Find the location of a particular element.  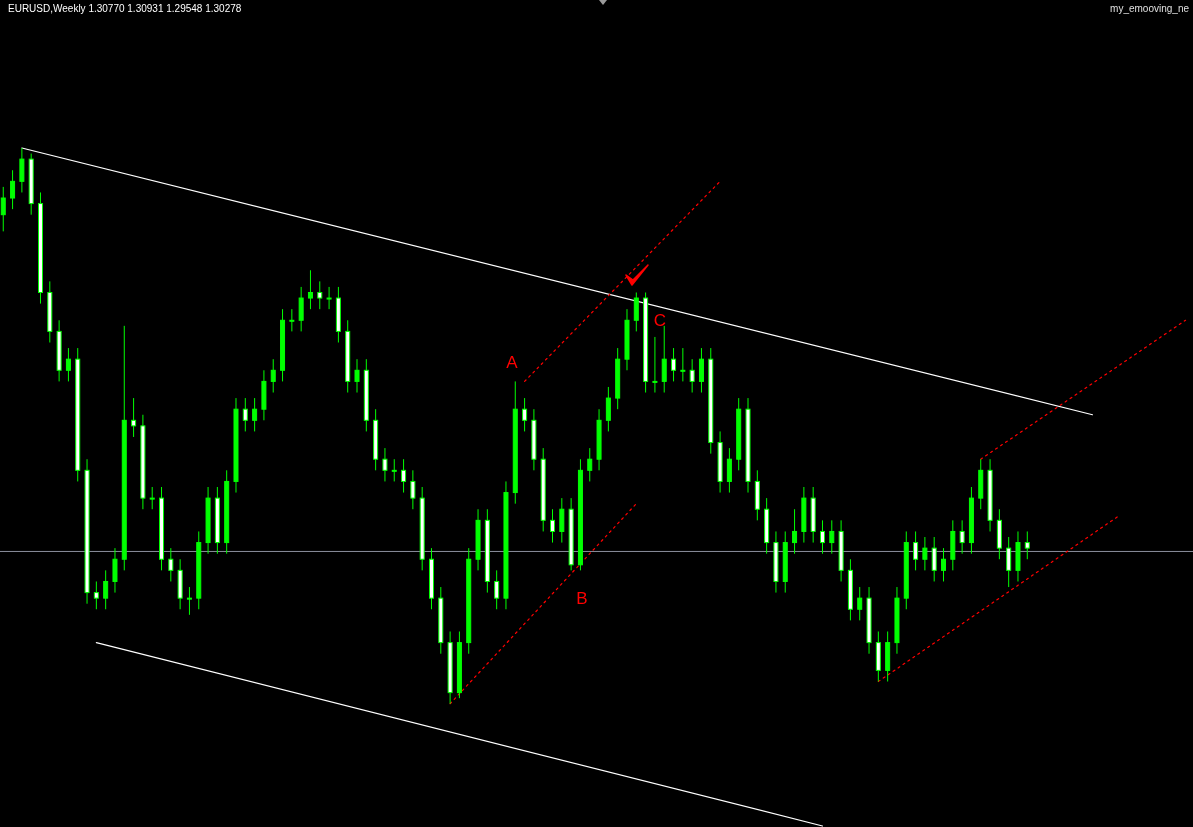

chart-title: EURUSD,Weekly 1.30770 1.30931 1.29548 1.30278 is located at coordinates (125, 8).